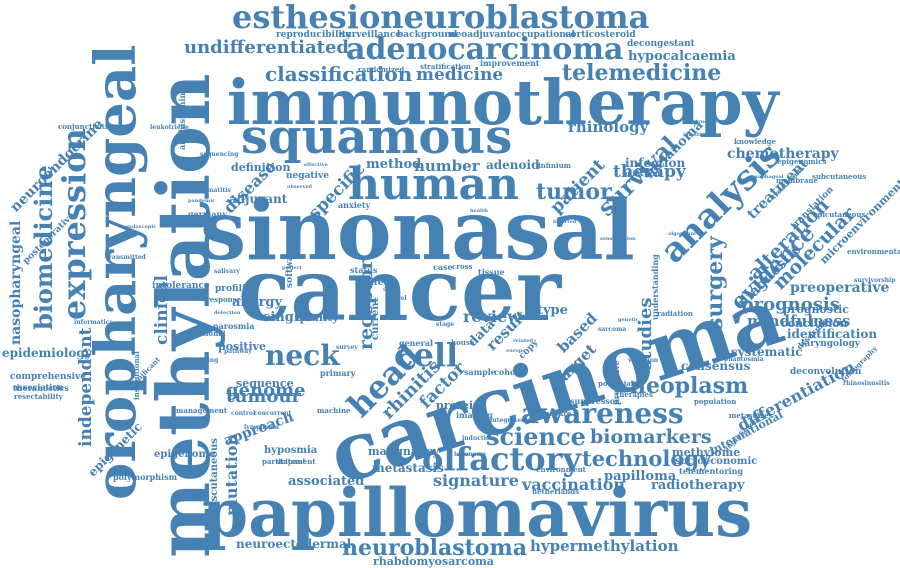 The height and width of the screenshot is (568, 900). Describe the element at coordinates (480, 372) in the screenshot. I see `word-sample: sample` at that location.